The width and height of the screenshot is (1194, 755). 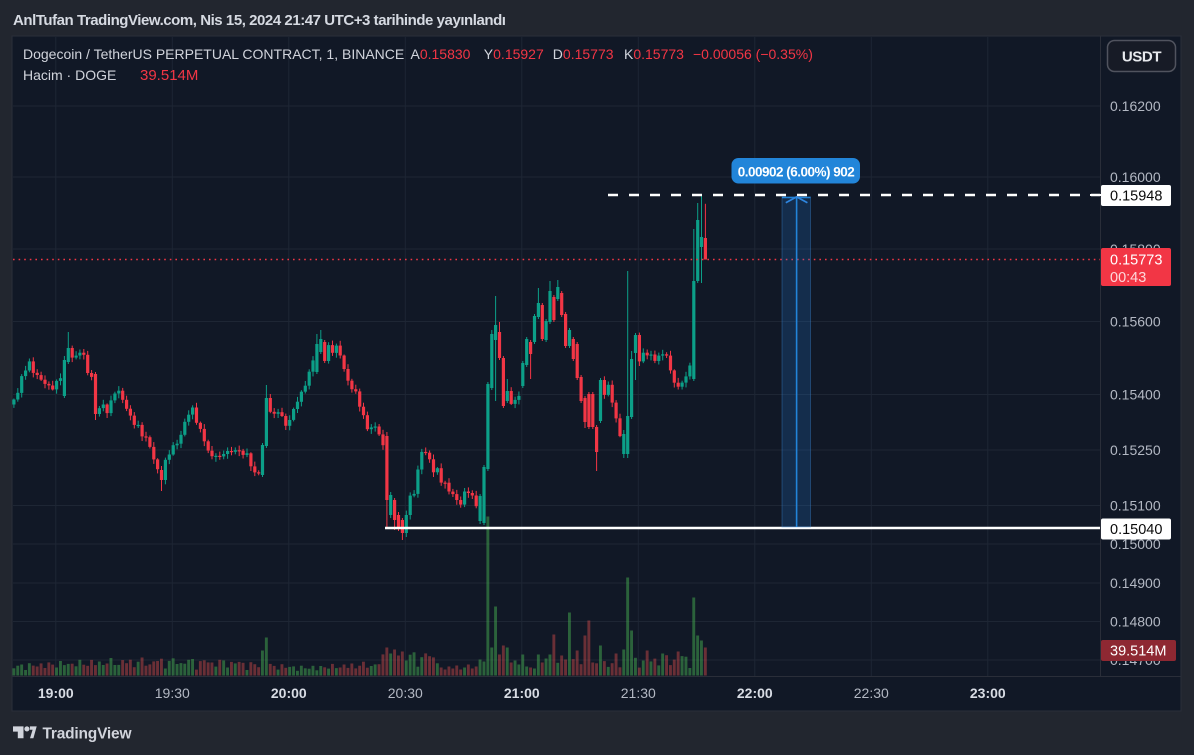 I want to click on svg-text: 0.15600, so click(x=1135, y=322).